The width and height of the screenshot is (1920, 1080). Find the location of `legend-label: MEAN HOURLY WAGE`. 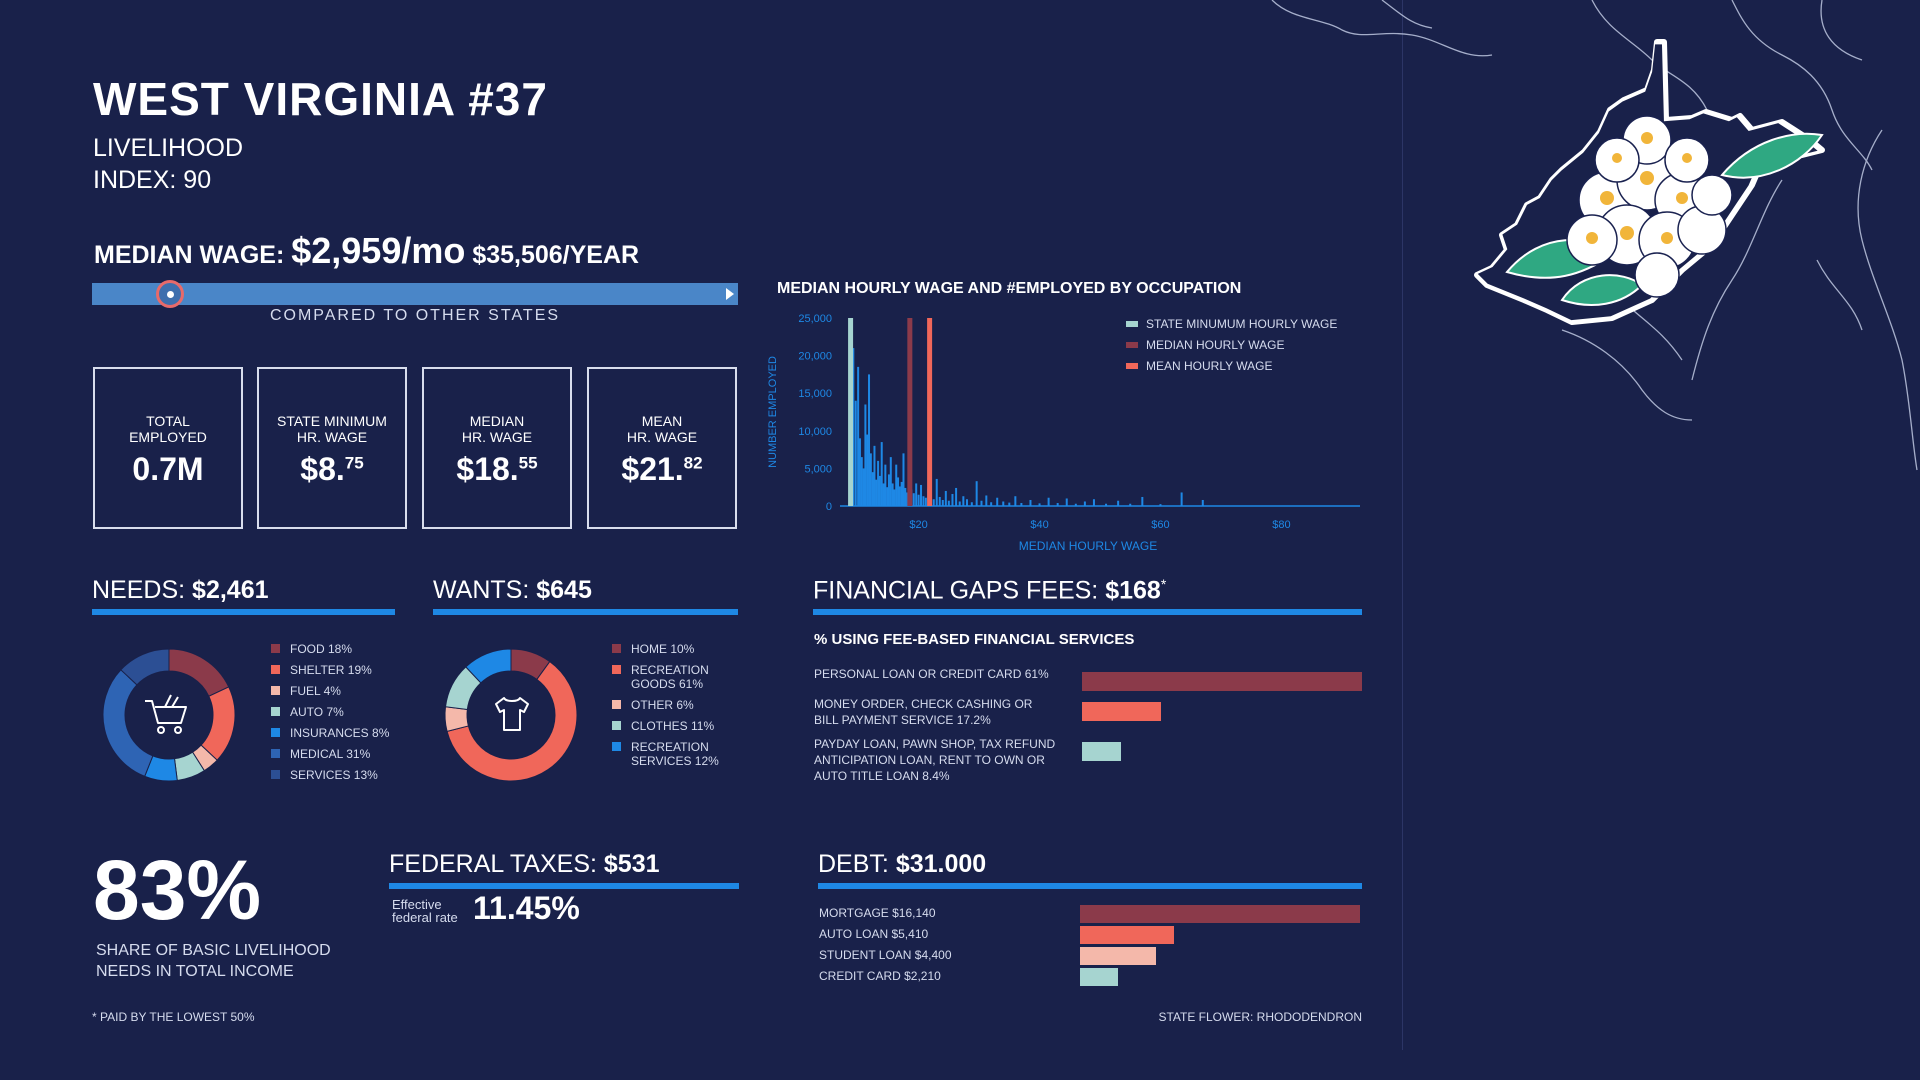

legend-label: MEAN HOURLY WAGE is located at coordinates (1209, 366).